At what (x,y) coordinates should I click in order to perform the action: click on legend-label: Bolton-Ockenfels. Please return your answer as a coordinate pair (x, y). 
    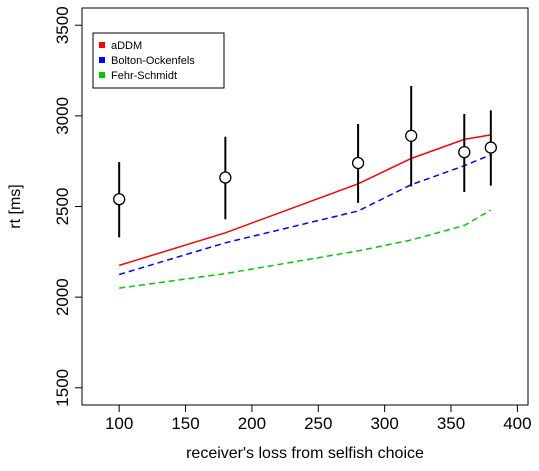
    Looking at the image, I should click on (153, 61).